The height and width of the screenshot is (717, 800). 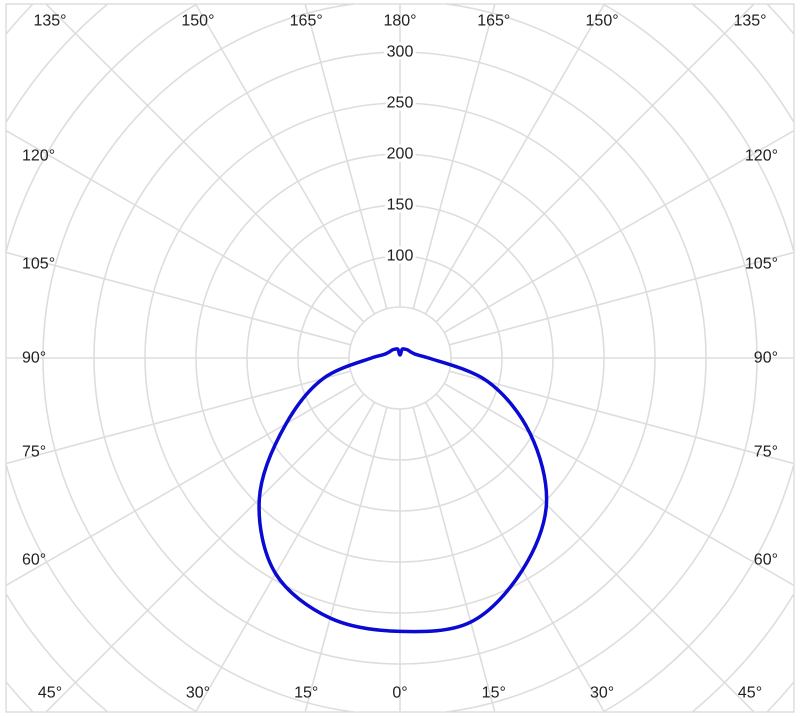 I want to click on y-tick-label: 250, so click(x=400, y=103).